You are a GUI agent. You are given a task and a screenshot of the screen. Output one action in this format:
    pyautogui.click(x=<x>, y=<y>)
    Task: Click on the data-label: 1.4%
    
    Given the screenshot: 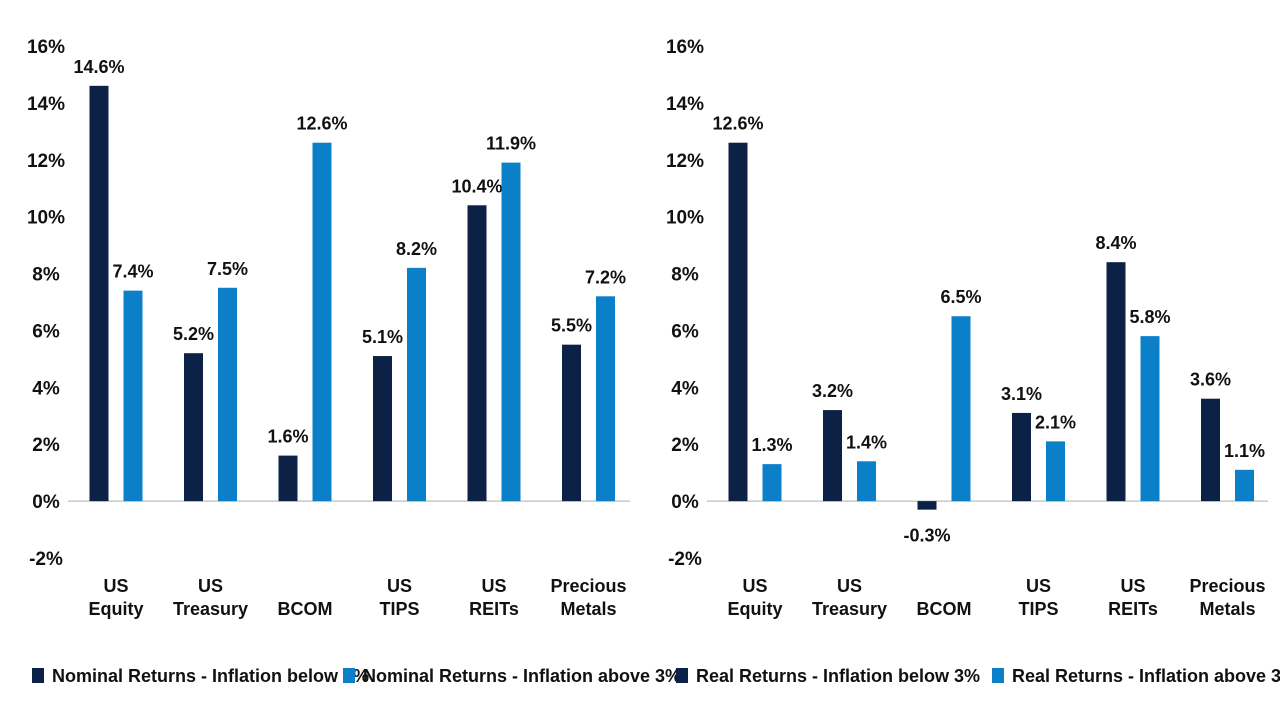 What is the action you would take?
    pyautogui.click(x=866, y=442)
    